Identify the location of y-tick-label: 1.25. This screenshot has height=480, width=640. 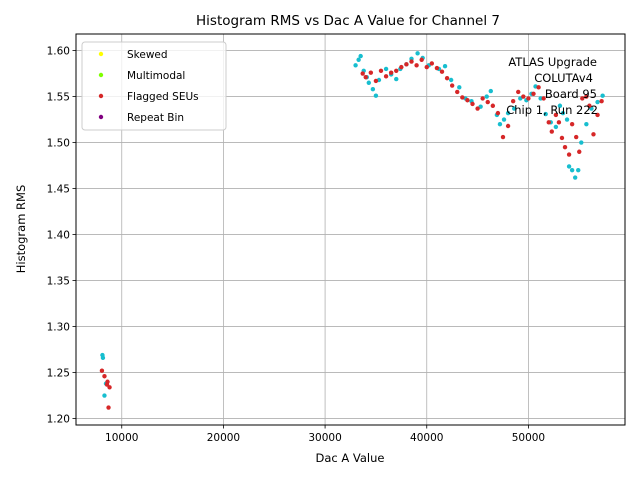
(58, 374).